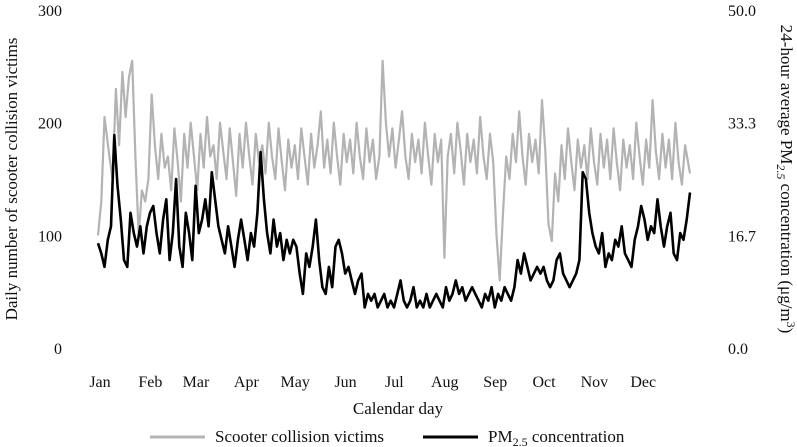 Image resolution: width=797 pixels, height=447 pixels. What do you see at coordinates (445, 382) in the screenshot?
I see `x-tick-label: Aug` at bounding box center [445, 382].